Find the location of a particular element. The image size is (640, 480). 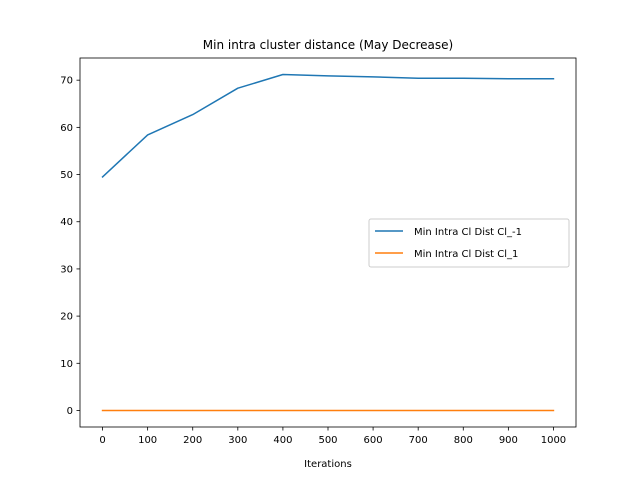

y-tick-label: 40 is located at coordinates (66, 222).